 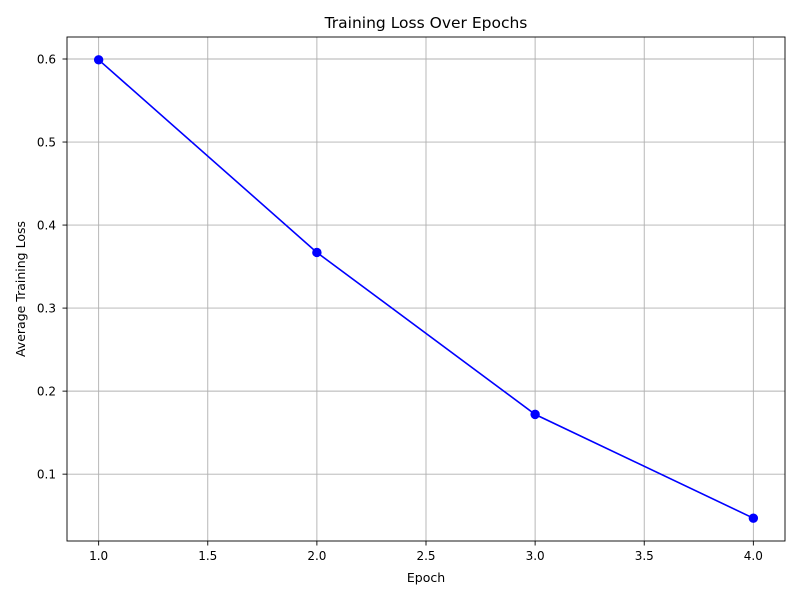 What do you see at coordinates (46, 225) in the screenshot?
I see `y-tick-label: 0.4` at bounding box center [46, 225].